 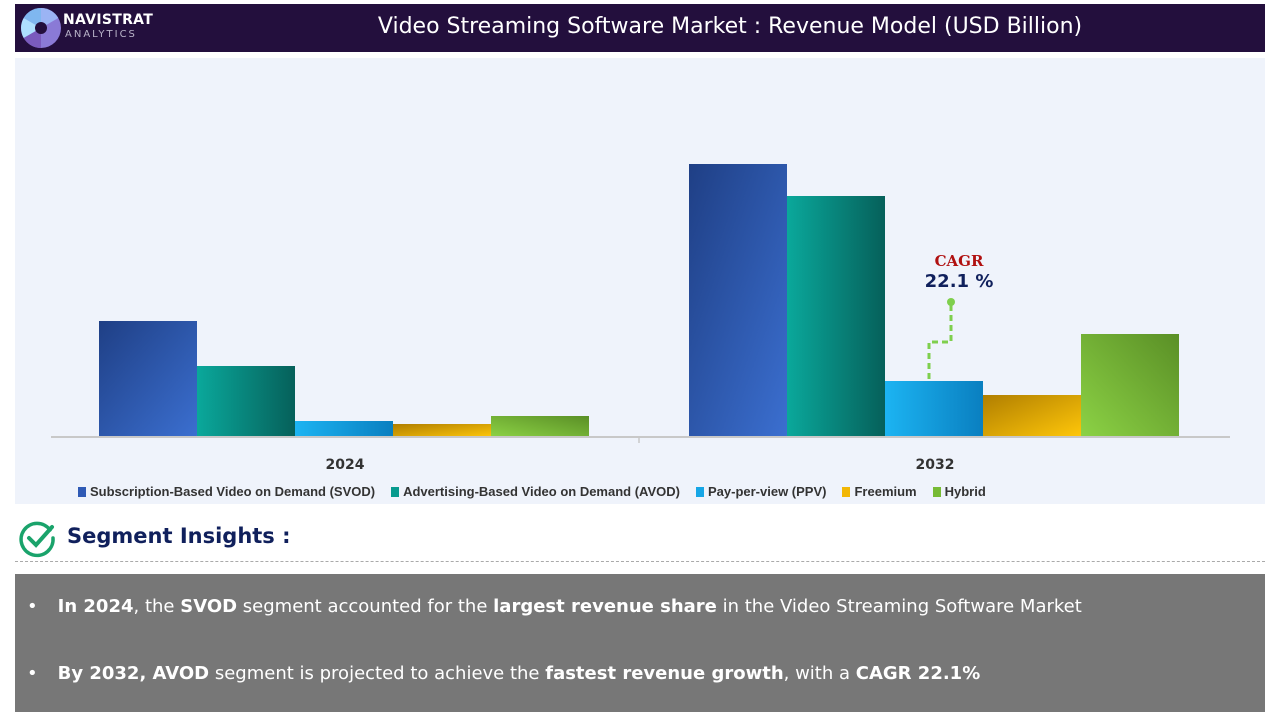 I want to click on bar-freemium-2024, so click(x=442, y=430).